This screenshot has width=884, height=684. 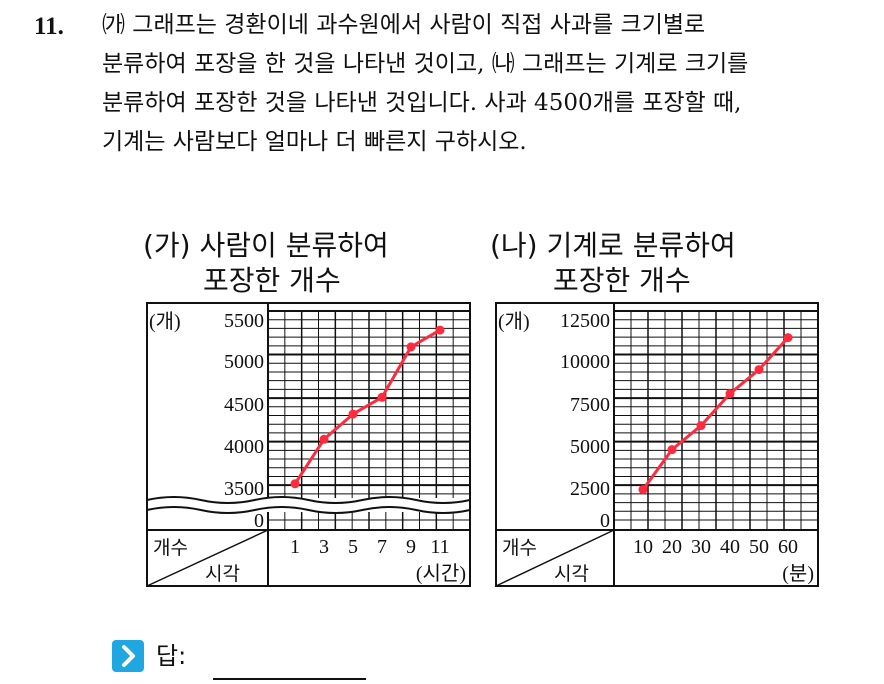 I want to click on x-tick-label: 40, so click(x=730, y=547).